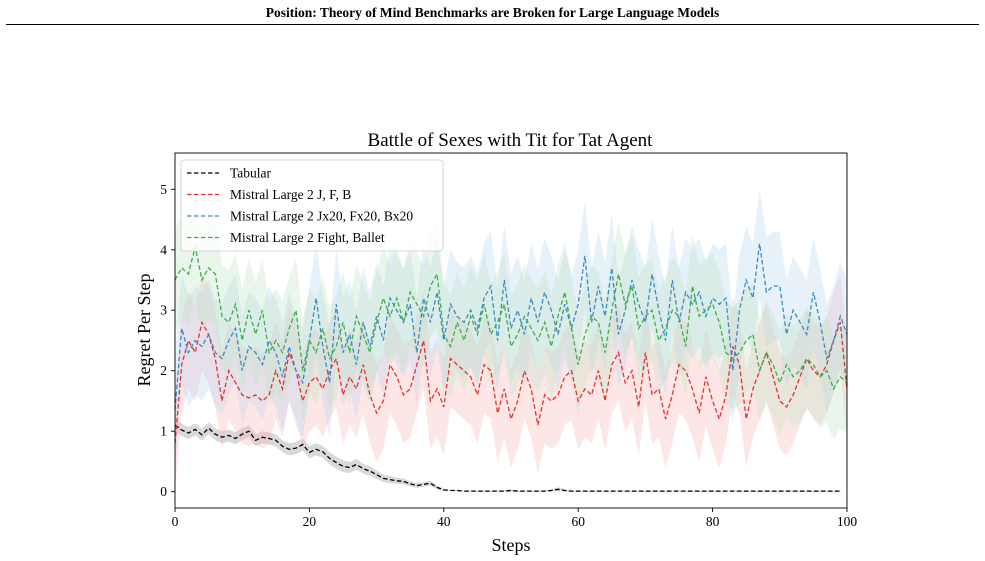 The width and height of the screenshot is (985, 561). What do you see at coordinates (175, 521) in the screenshot?
I see `x-tick-label: 0` at bounding box center [175, 521].